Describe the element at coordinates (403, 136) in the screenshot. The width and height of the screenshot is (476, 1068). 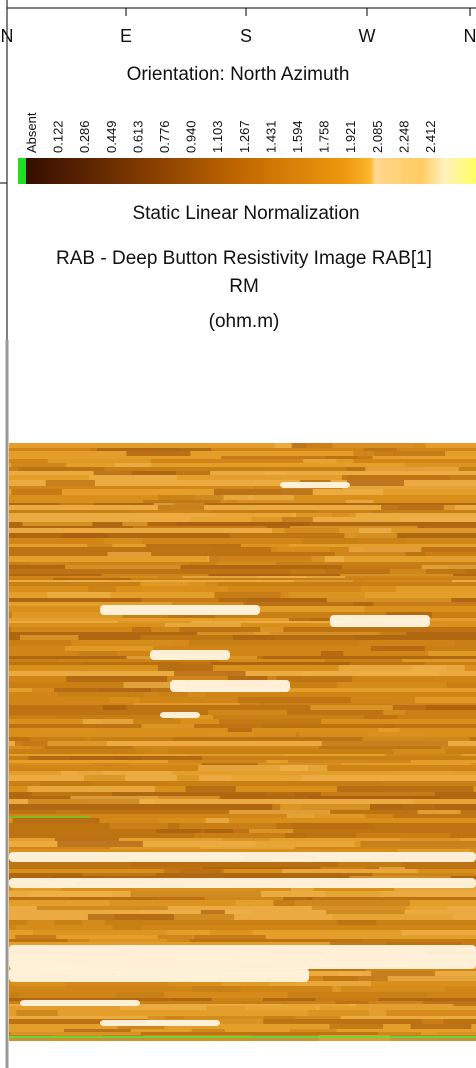
I see `scale-label: 2.248` at that location.